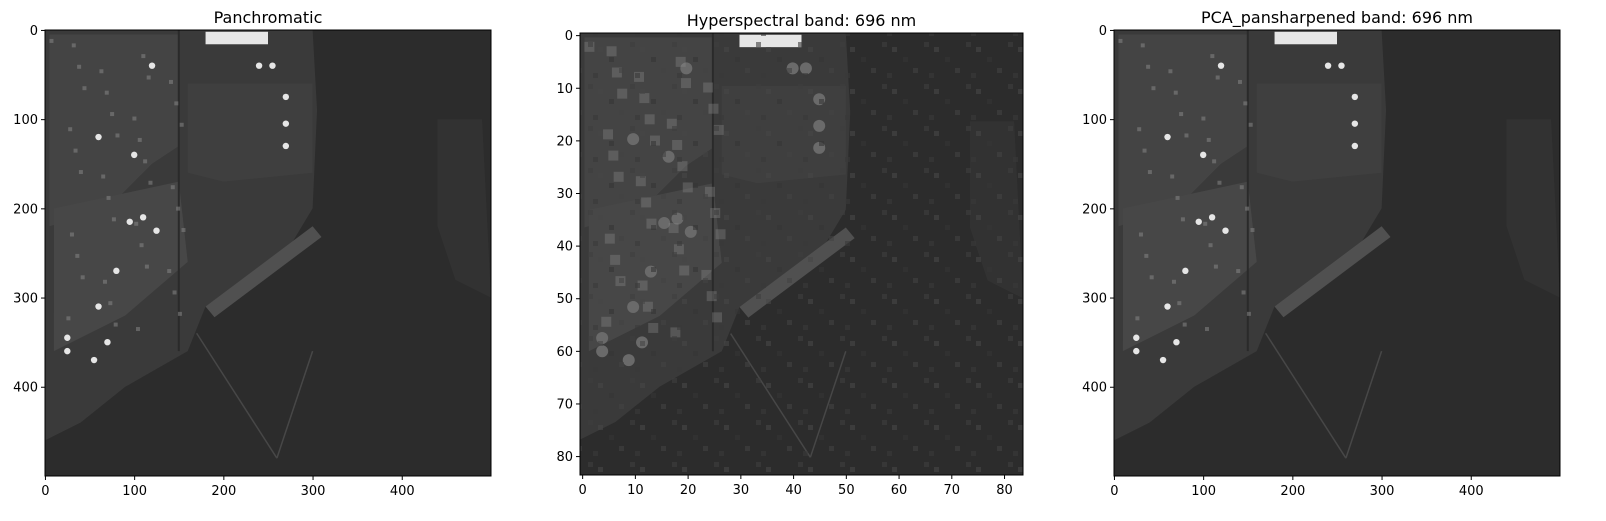  I want to click on x-tick-label: 100, so click(1203, 491).